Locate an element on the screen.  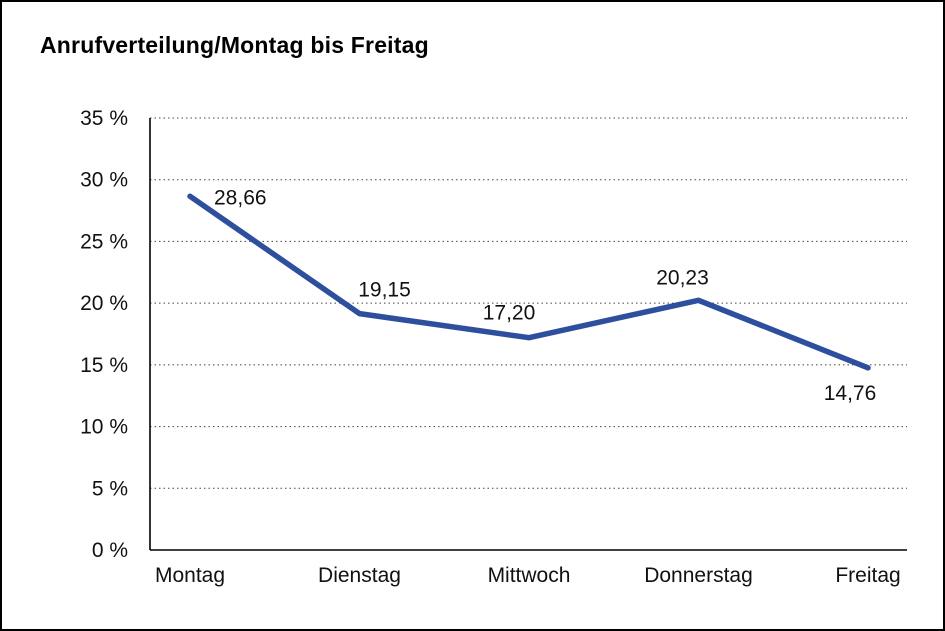
y-tick-label: 10 % is located at coordinates (104, 427).